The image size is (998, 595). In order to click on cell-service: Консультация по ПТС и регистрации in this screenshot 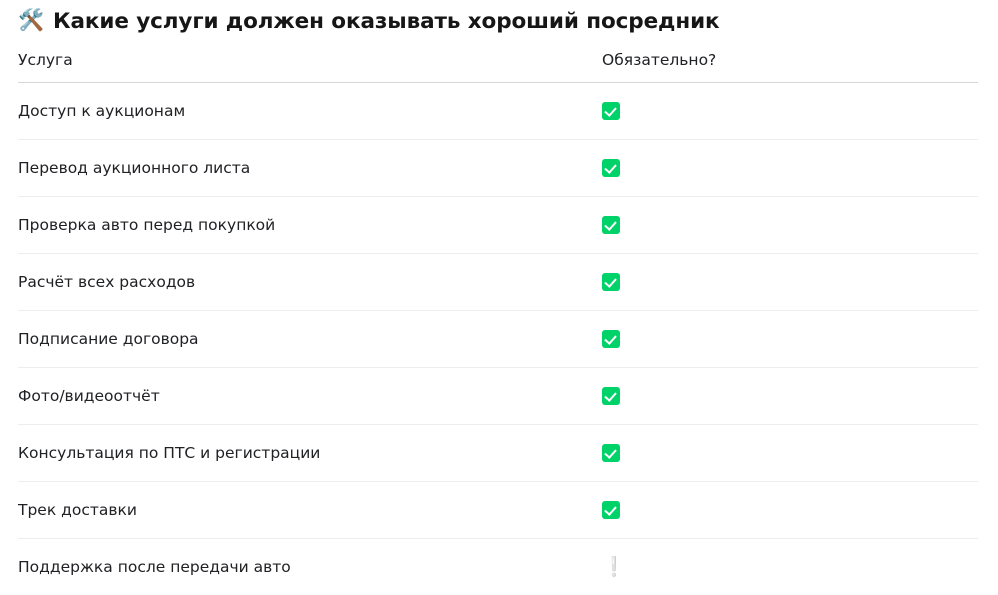, I will do `click(309, 453)`.